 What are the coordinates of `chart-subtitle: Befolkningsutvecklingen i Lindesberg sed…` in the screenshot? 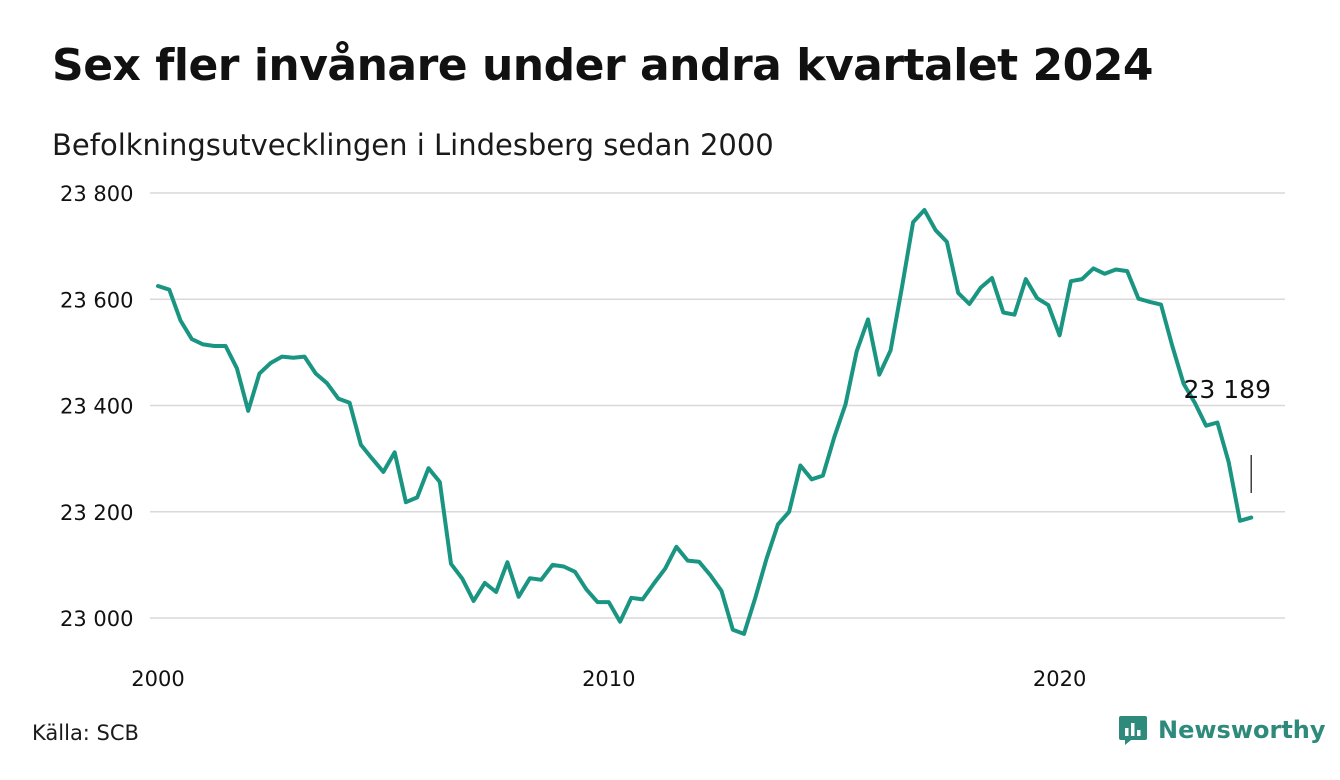 It's located at (413, 145).